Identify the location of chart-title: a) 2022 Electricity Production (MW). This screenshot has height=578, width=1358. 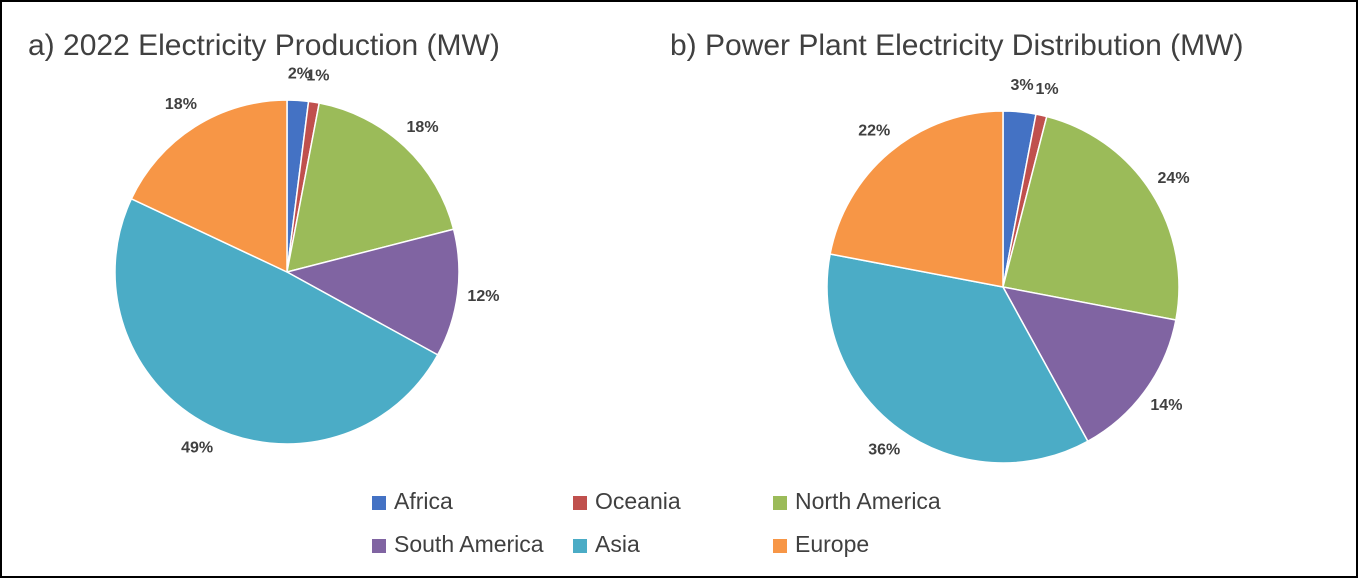
(264, 45).